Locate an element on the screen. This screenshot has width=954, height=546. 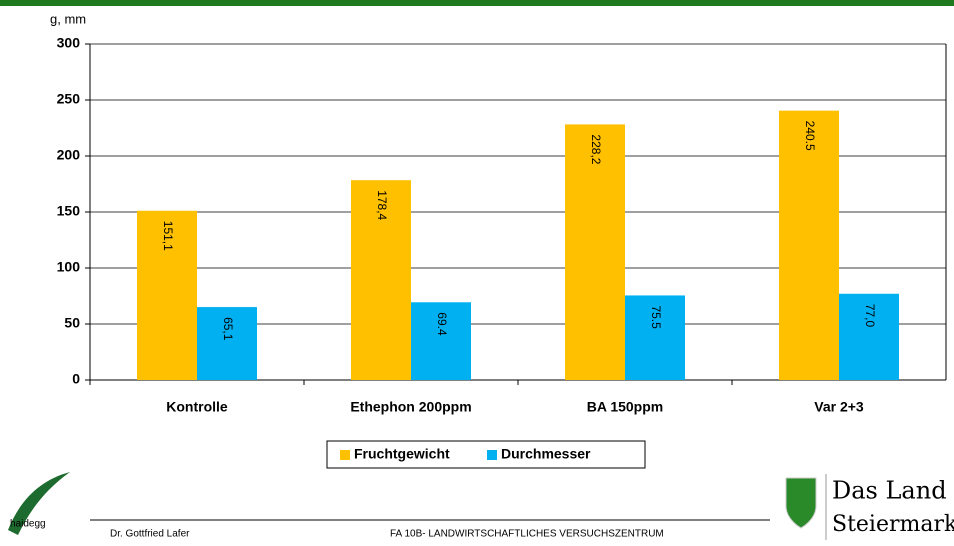
value-label: 178,4 is located at coordinates (382, 205).